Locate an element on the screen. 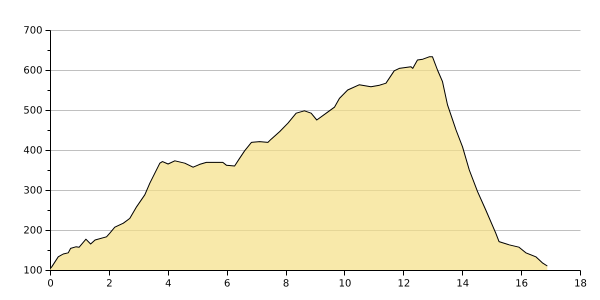  x-tick-label: 8 is located at coordinates (286, 284).